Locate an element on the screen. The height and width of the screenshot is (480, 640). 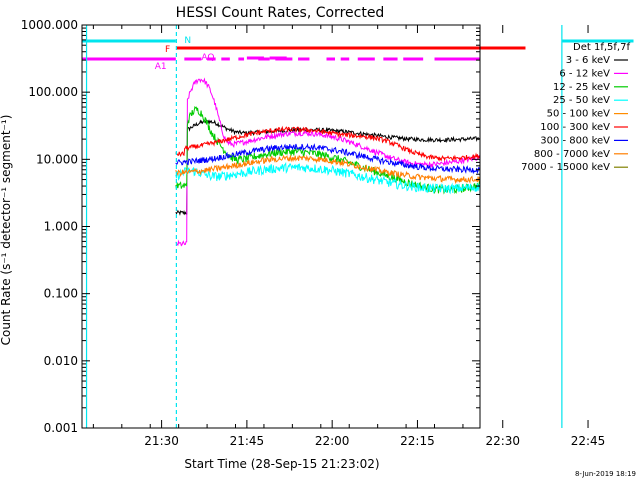
x-axis-label: Start Time (28-Sep-15 21:23:02) is located at coordinates (281, 464).